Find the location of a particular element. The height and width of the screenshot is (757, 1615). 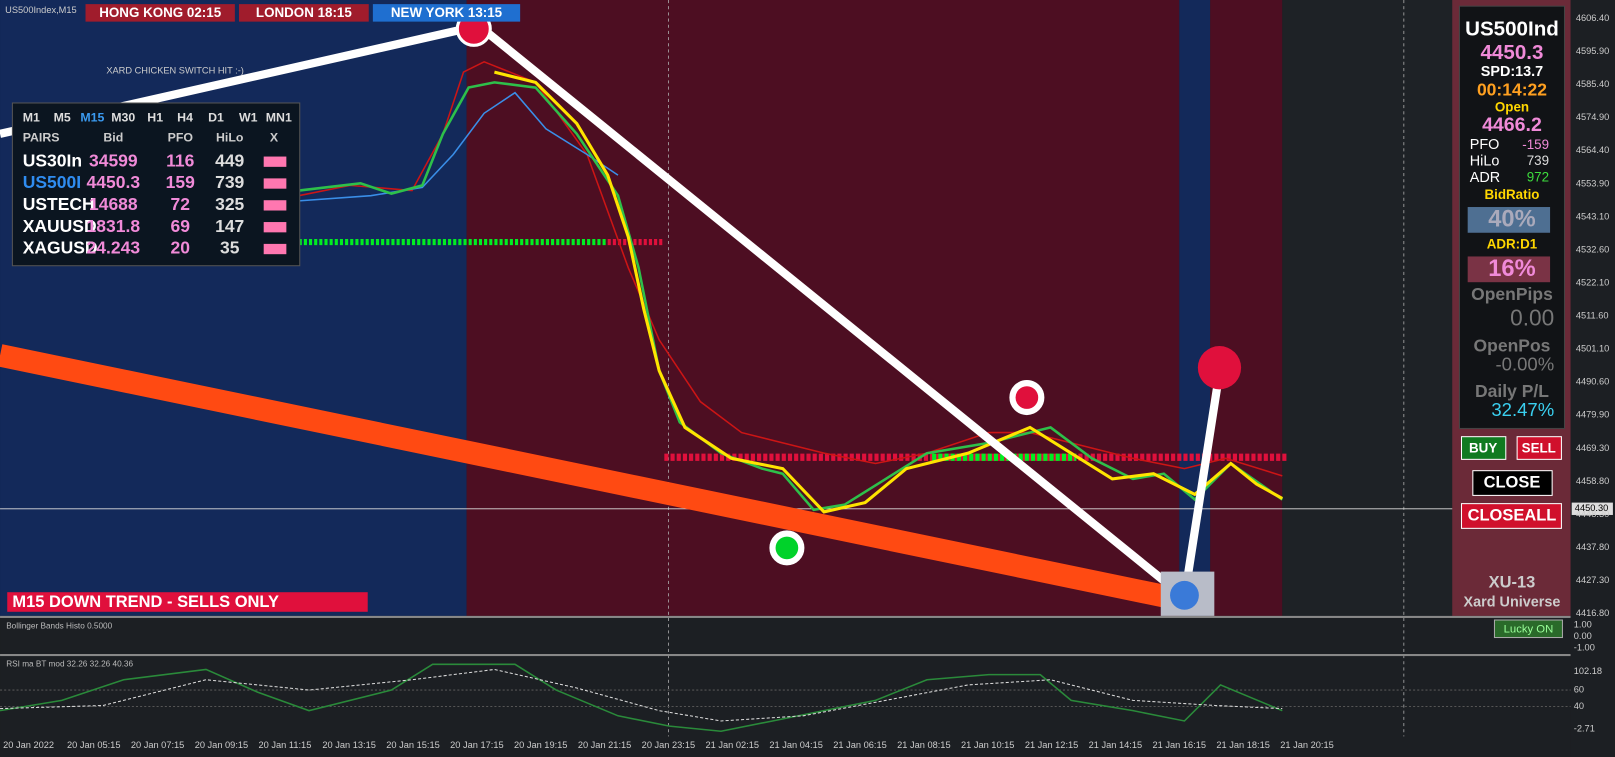

cell: 35 is located at coordinates (230, 248).